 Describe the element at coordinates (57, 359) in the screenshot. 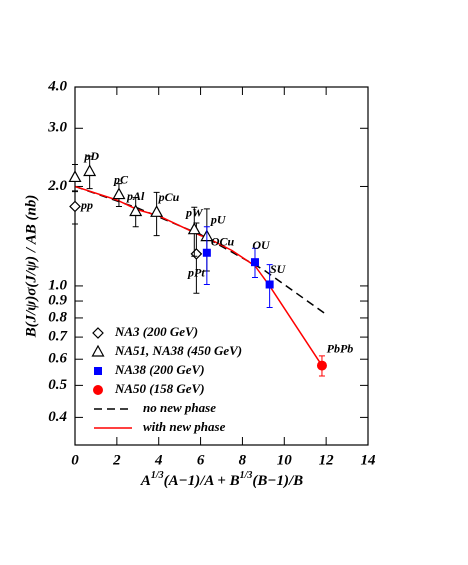

I see `y-tick-label: 0.6` at that location.